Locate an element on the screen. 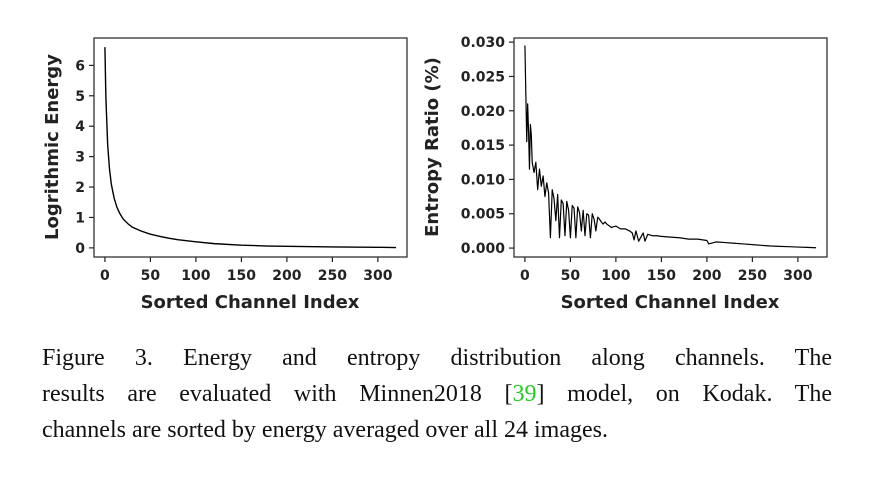  entropy-series-line is located at coordinates (670, 147).